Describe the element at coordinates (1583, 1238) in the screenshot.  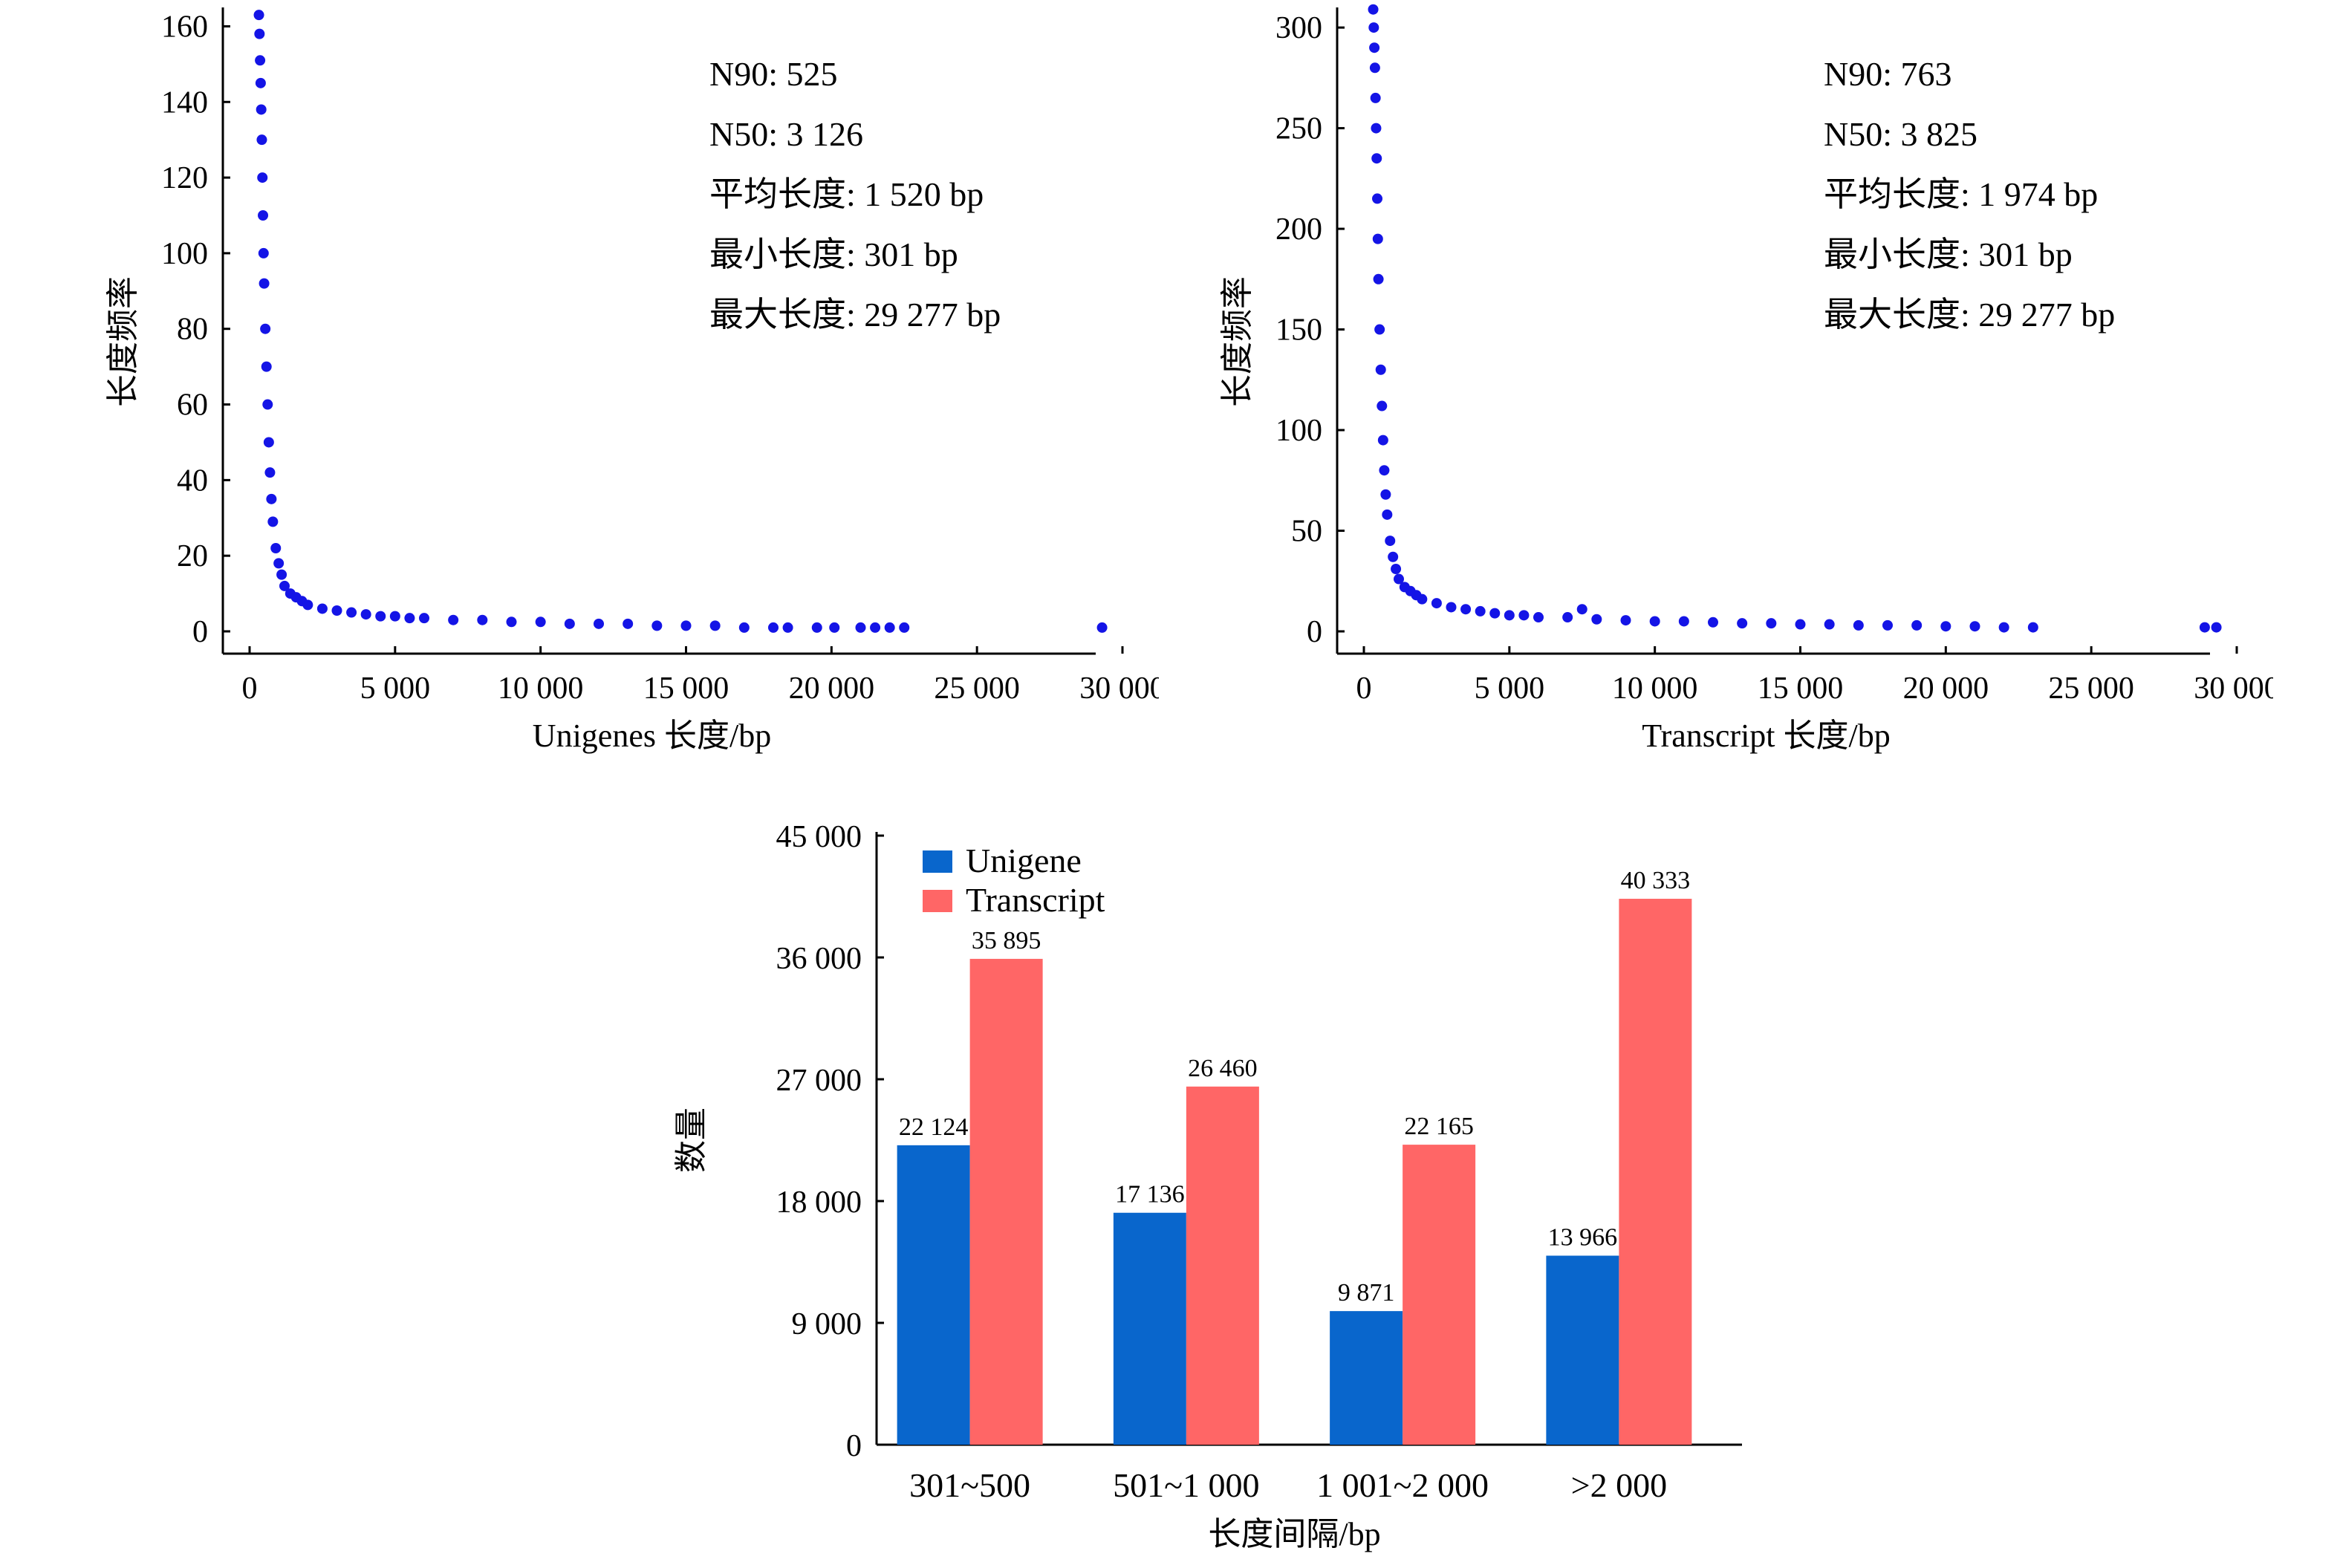
I see `data-label: 13 966` at that location.